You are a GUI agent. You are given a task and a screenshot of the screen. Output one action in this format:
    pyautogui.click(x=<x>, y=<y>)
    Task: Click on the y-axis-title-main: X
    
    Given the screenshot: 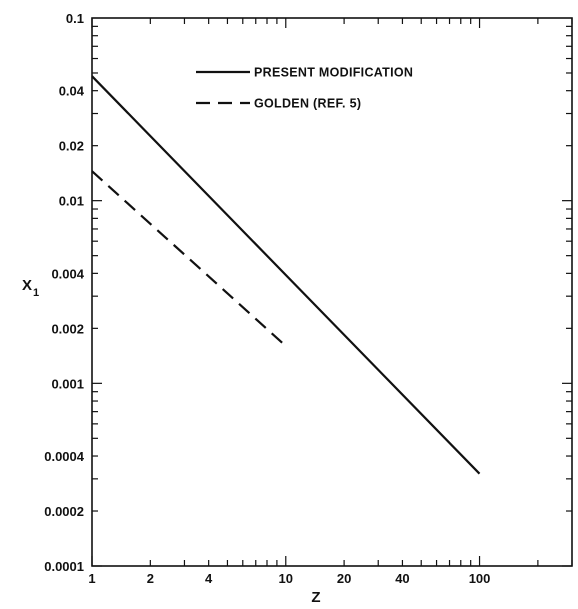 What is the action you would take?
    pyautogui.click(x=27, y=285)
    